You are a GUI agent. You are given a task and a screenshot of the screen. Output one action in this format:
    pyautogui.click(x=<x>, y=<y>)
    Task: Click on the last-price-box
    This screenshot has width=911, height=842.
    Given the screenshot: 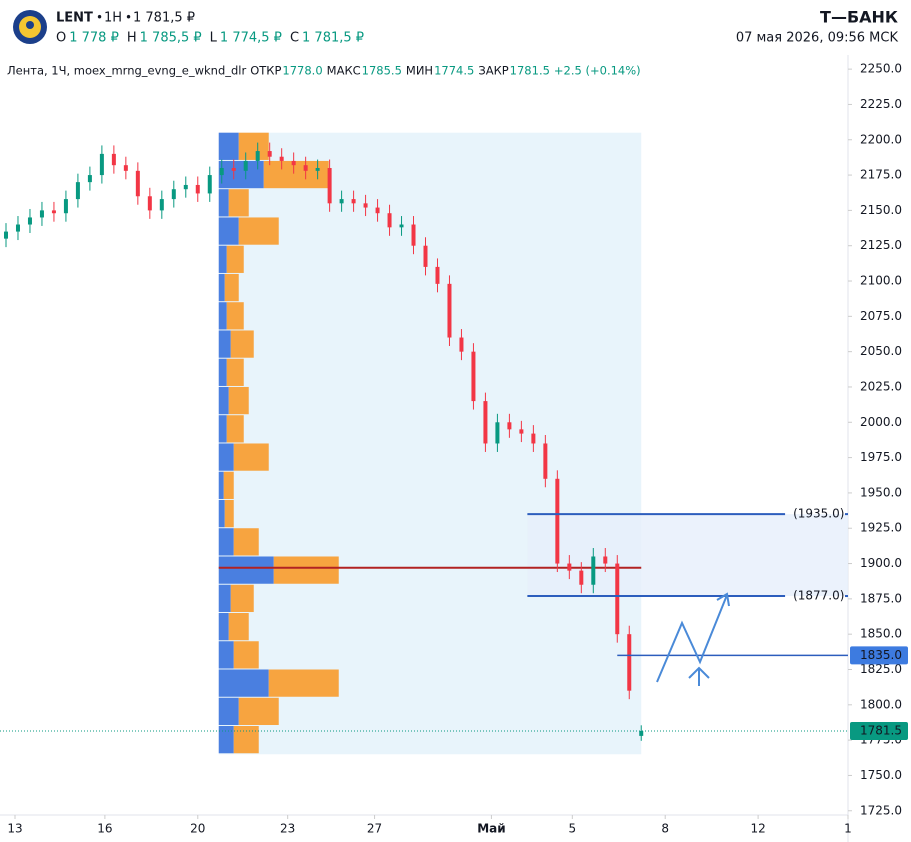 What is the action you would take?
    pyautogui.click(x=879, y=730)
    